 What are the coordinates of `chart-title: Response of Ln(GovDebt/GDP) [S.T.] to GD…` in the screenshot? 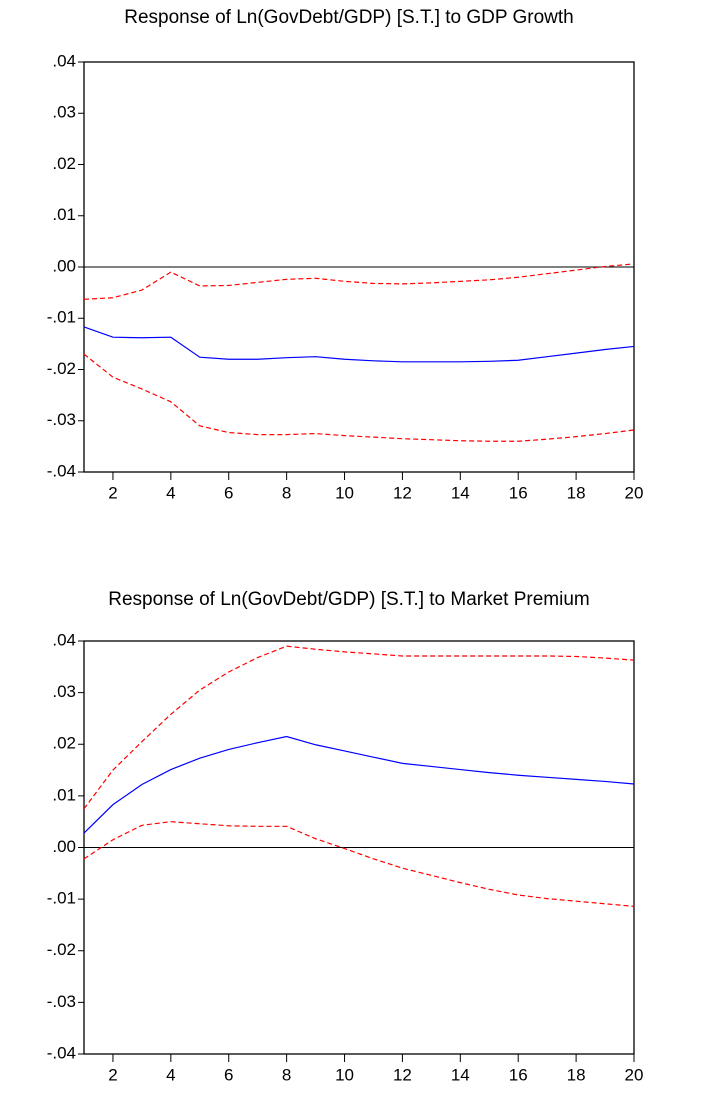 It's located at (349, 17).